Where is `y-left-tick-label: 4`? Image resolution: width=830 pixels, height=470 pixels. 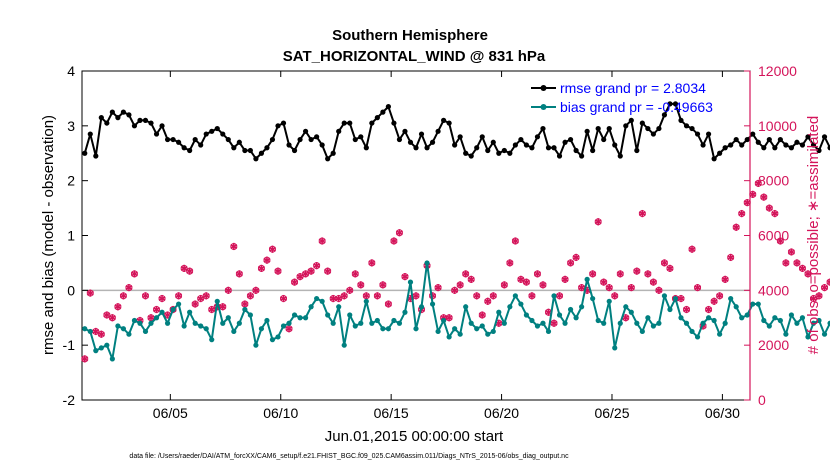 y-left-tick-label: 4 is located at coordinates (71, 71).